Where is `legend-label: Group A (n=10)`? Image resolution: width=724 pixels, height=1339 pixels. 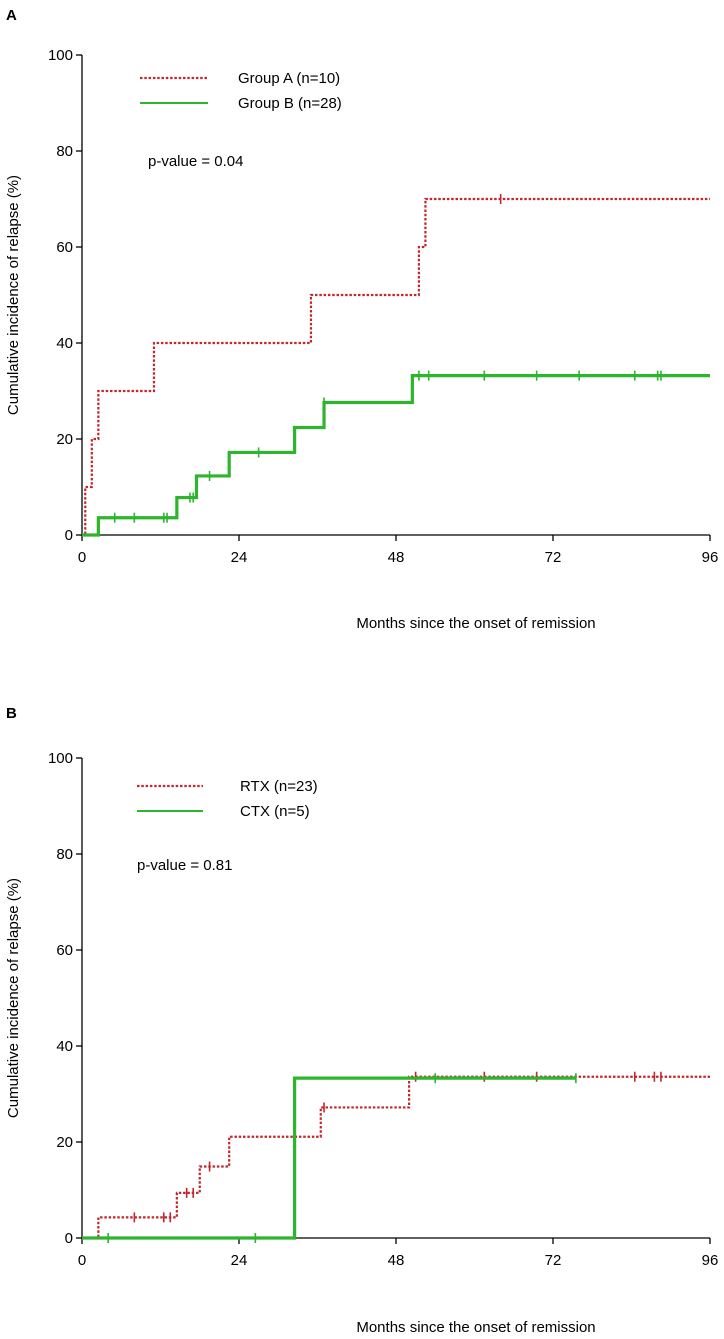
legend-label: Group A (n=10) is located at coordinates (289, 78).